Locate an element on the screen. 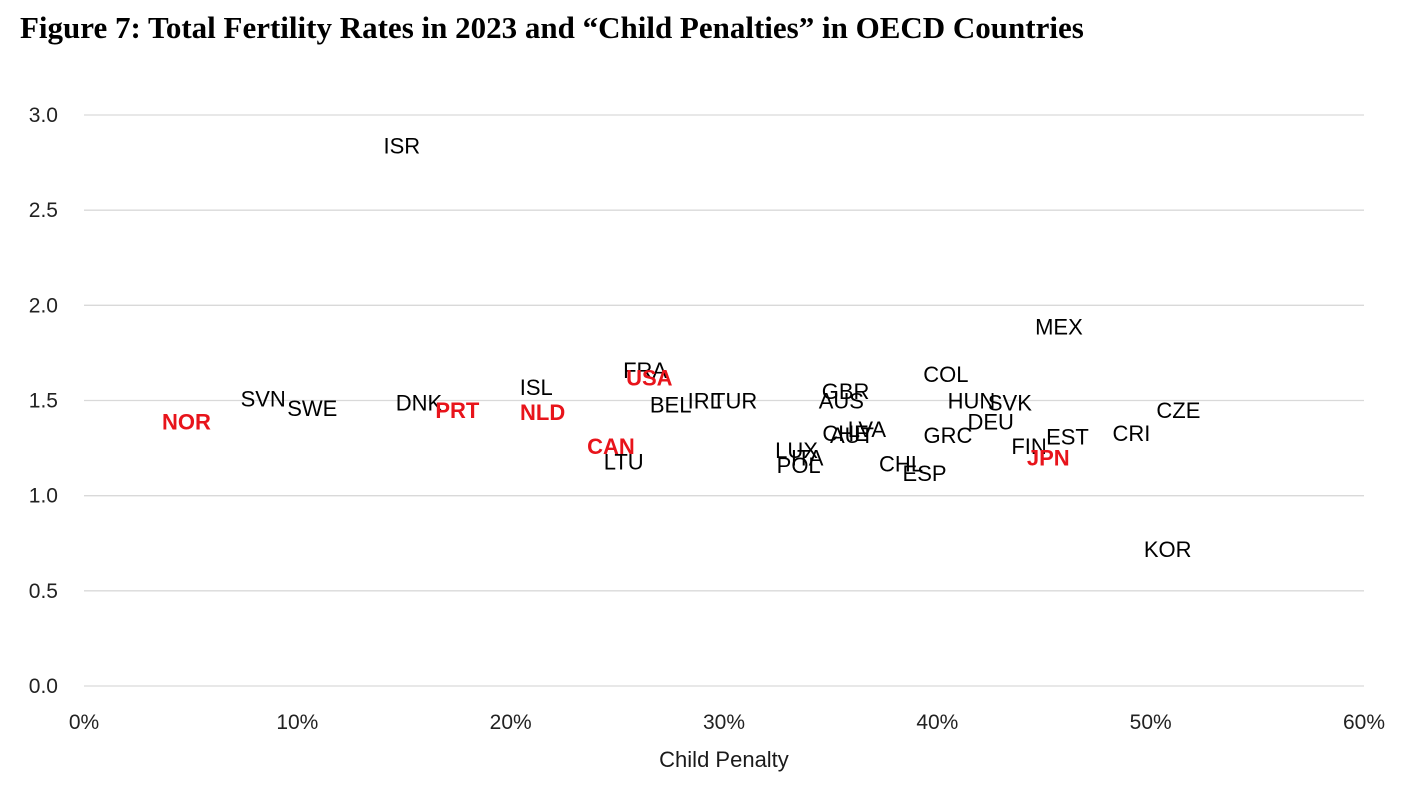  data-point-lux: LUX is located at coordinates (796, 450).